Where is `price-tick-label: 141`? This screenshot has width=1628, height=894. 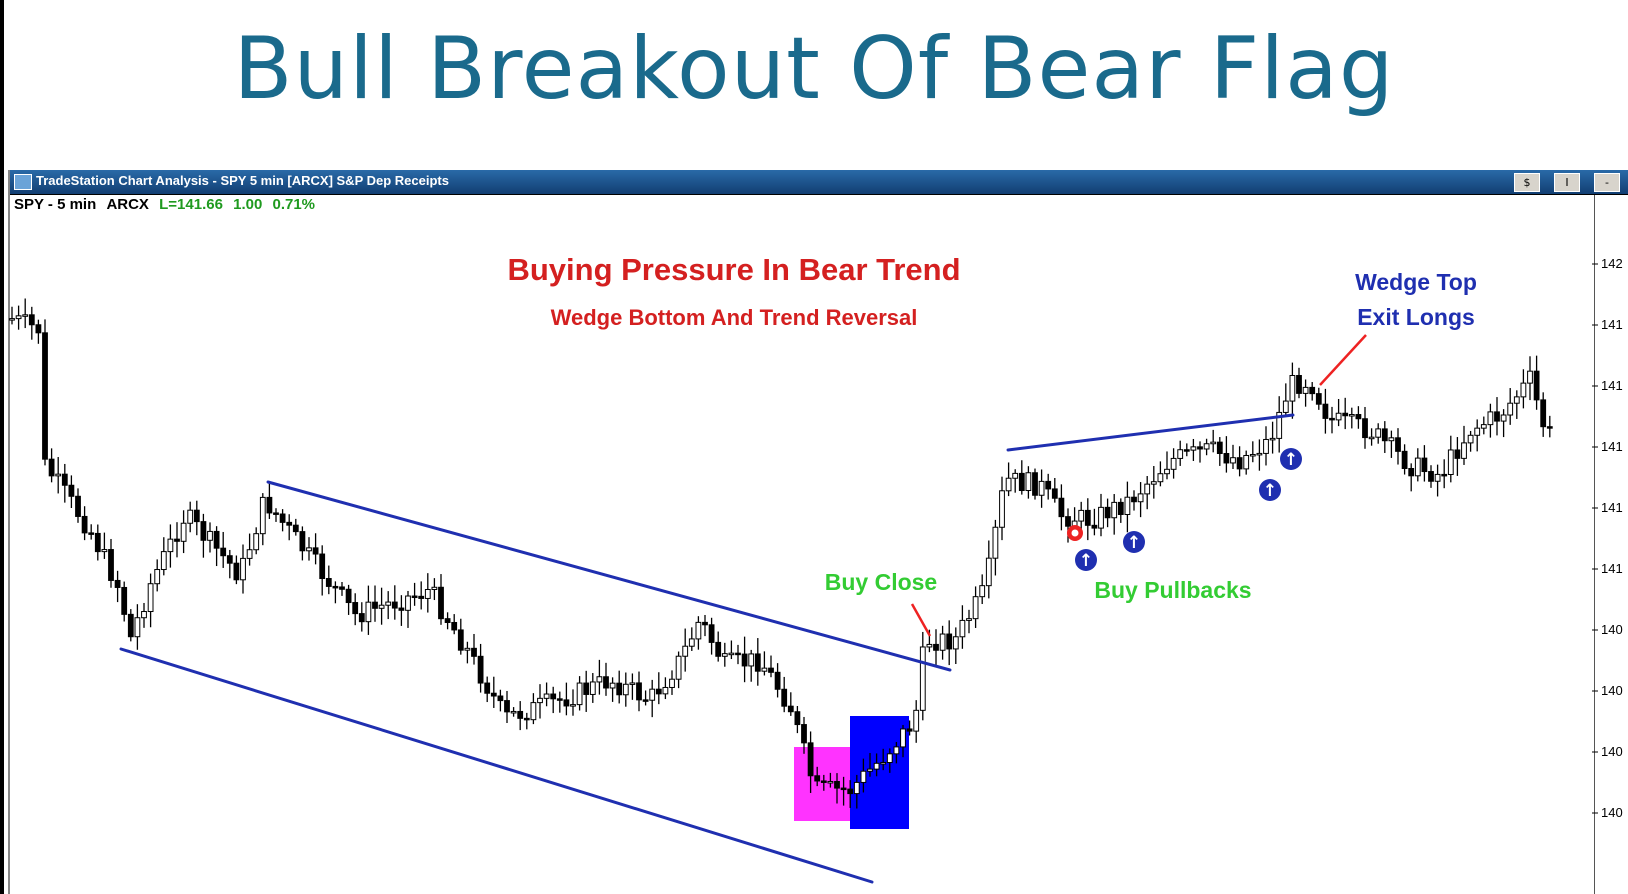
price-tick-label: 141 is located at coordinates (1612, 324).